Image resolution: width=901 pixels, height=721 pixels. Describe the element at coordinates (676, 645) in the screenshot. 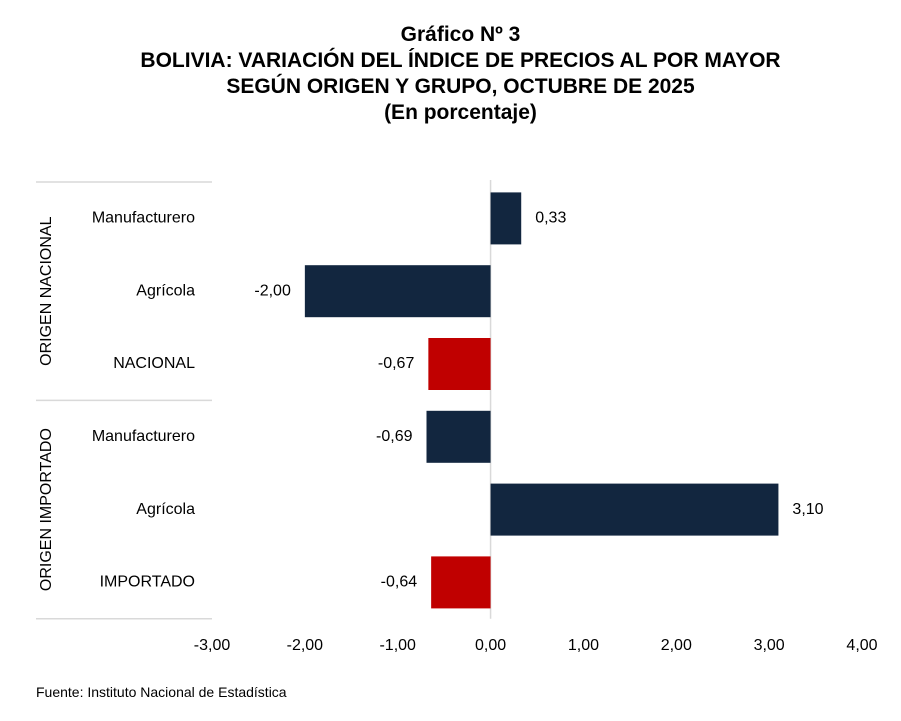

I see `x-tick-label: 2,00` at that location.